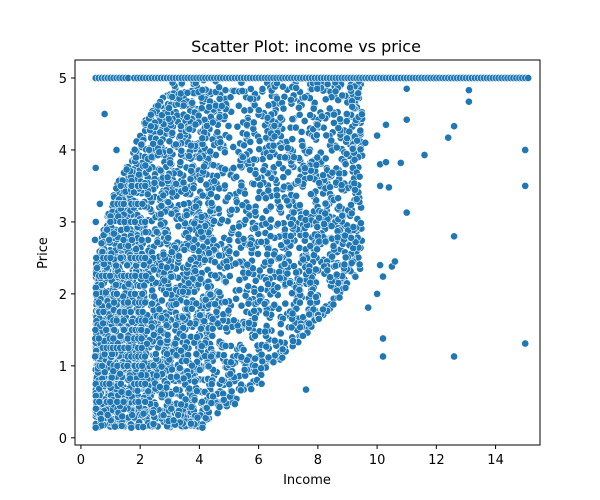 This screenshot has width=600, height=500. Describe the element at coordinates (63, 223) in the screenshot. I see `y-tick-label: 3` at that location.